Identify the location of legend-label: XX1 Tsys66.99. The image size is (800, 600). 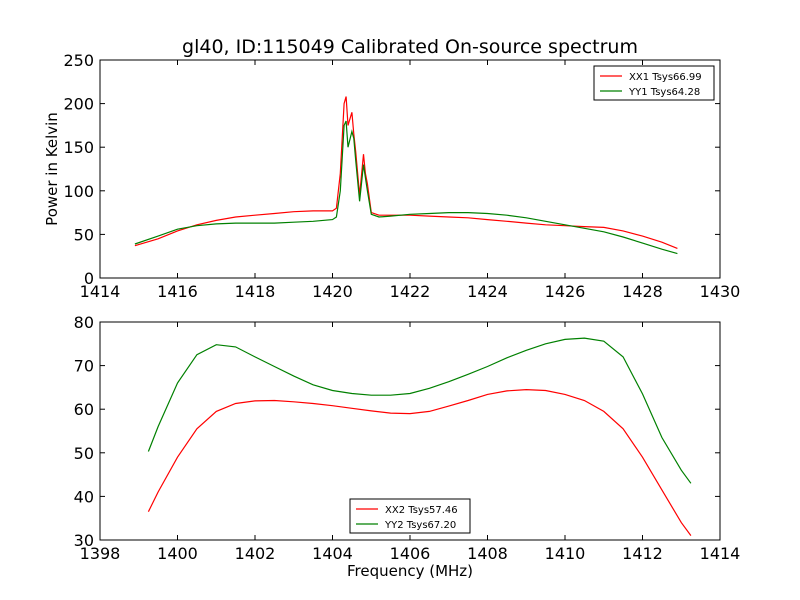
(665, 77).